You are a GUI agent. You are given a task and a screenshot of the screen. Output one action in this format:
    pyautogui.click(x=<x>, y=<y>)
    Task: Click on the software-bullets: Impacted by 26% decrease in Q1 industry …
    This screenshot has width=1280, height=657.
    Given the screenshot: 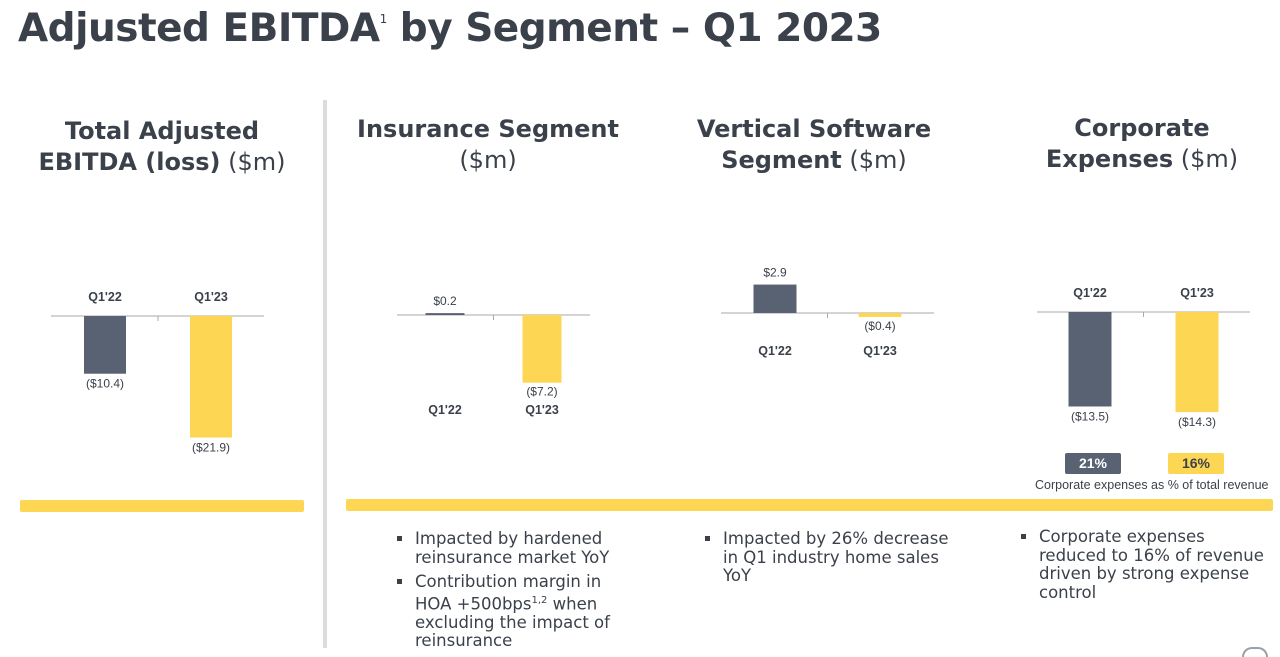 What is the action you would take?
    pyautogui.click(x=832, y=560)
    